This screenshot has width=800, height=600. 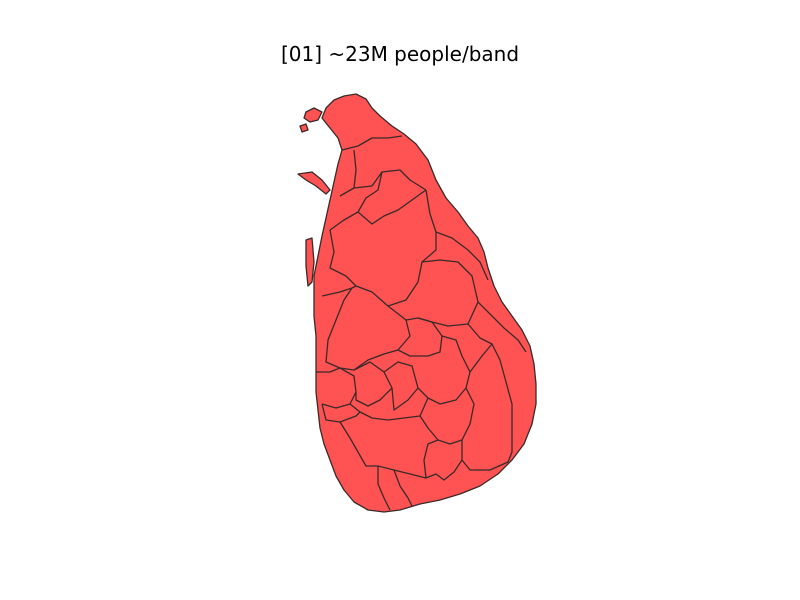 I want to click on boundary-badulla, so click(x=481, y=358).